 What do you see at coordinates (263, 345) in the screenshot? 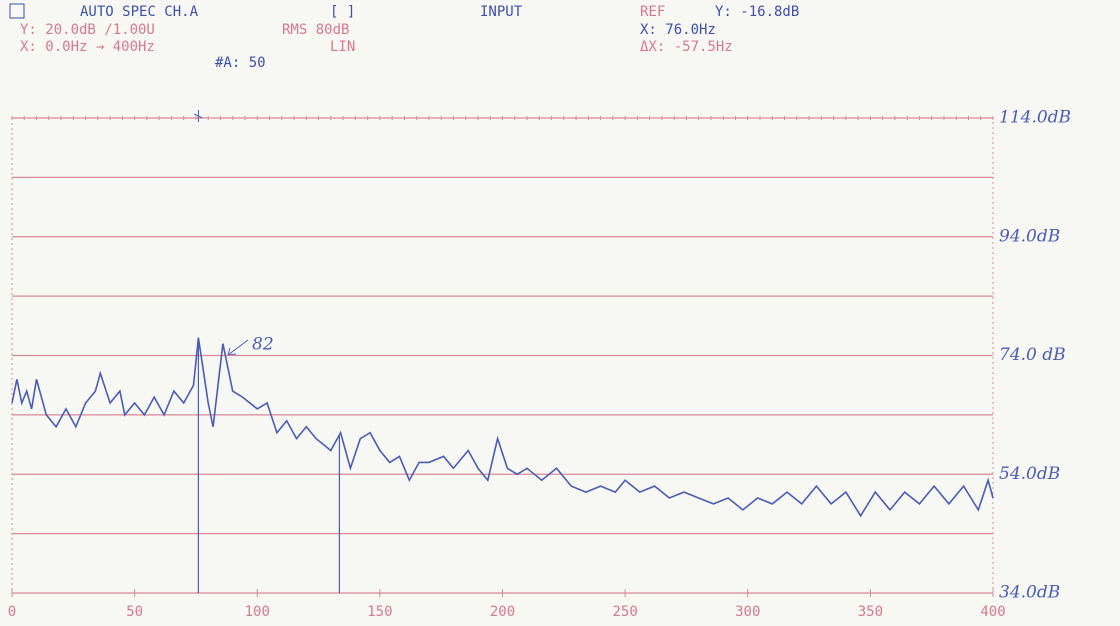
I see `annotation: 82` at bounding box center [263, 345].